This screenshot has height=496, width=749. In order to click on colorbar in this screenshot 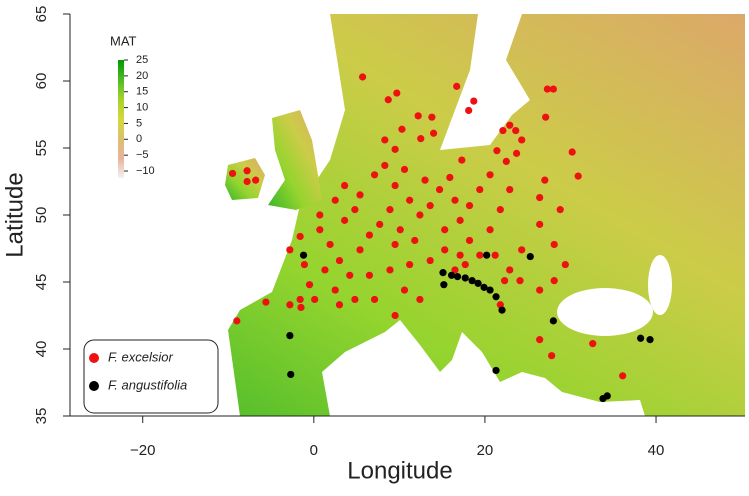, I will do `click(121, 119)`.